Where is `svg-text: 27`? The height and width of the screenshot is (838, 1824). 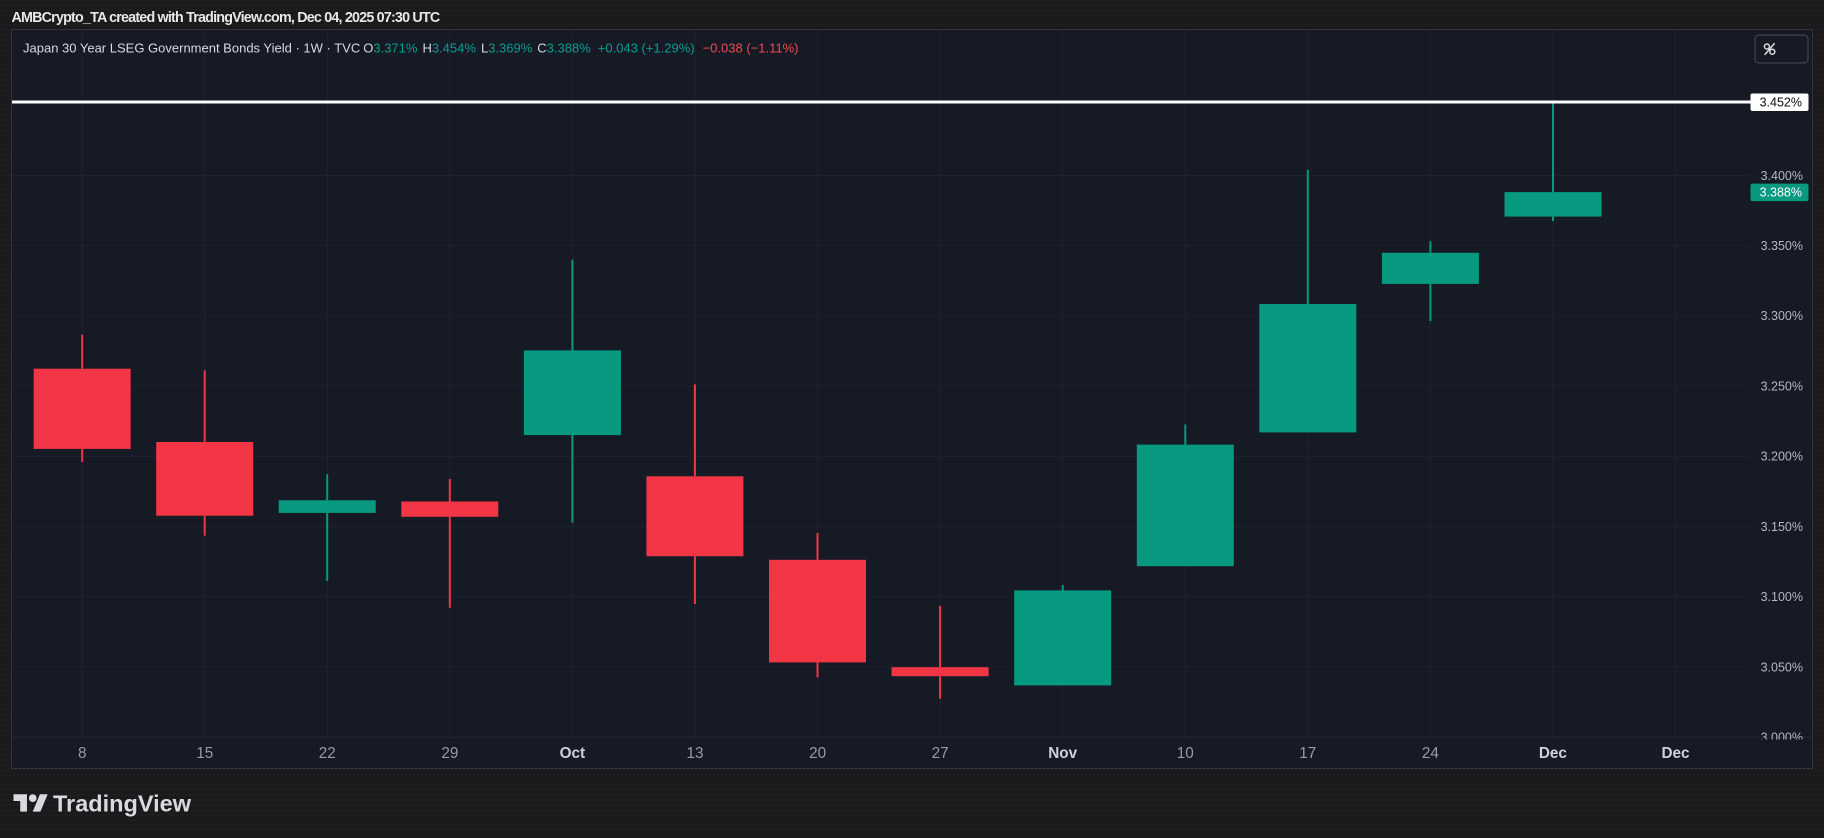
svg-text: 27 is located at coordinates (940, 753).